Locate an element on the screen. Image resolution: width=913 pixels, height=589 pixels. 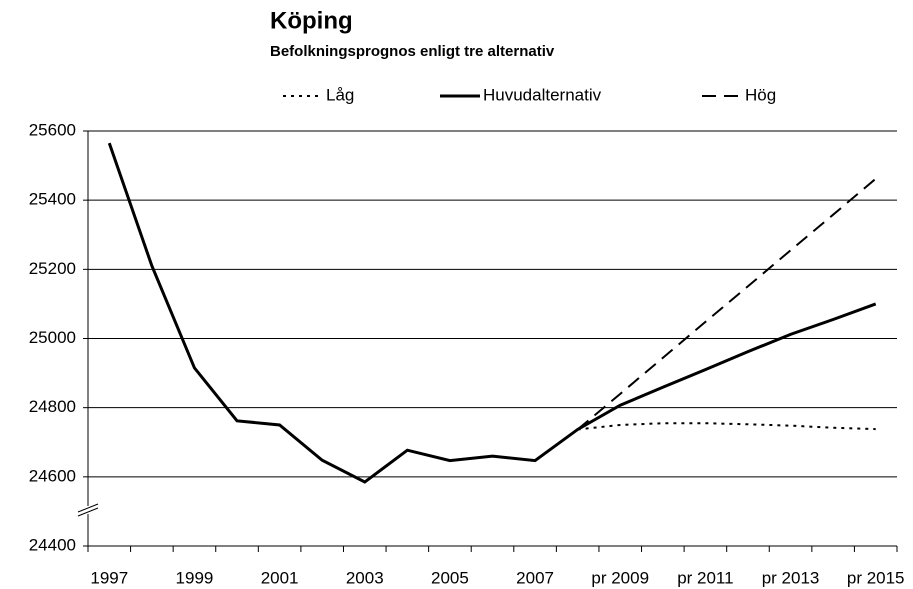
y-tick-label: 24600 is located at coordinates (52, 475).